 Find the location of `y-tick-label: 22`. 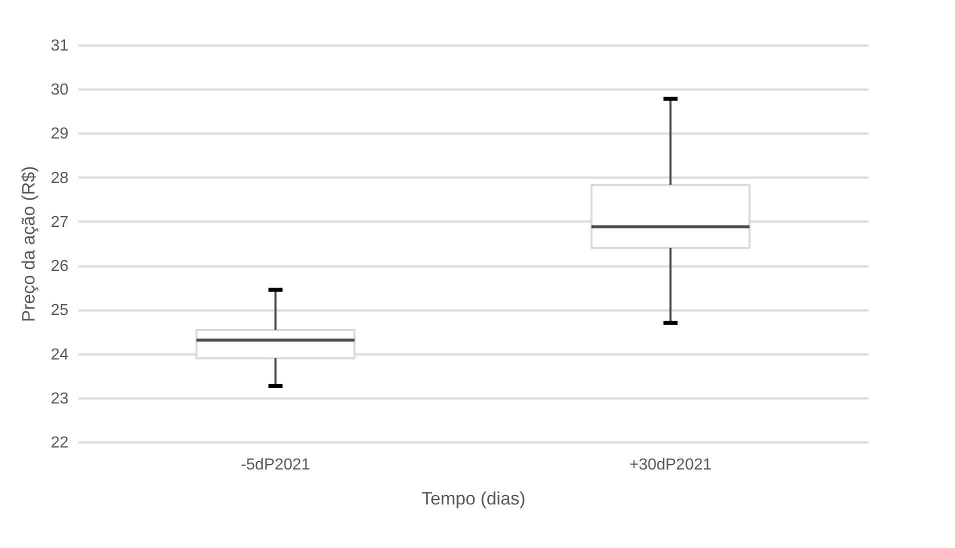

y-tick-label: 22 is located at coordinates (59, 443).